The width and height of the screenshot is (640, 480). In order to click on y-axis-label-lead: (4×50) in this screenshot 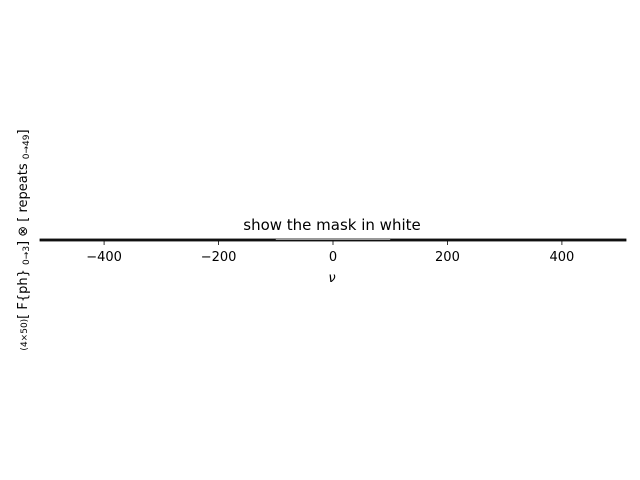, I will do `click(25, 335)`.